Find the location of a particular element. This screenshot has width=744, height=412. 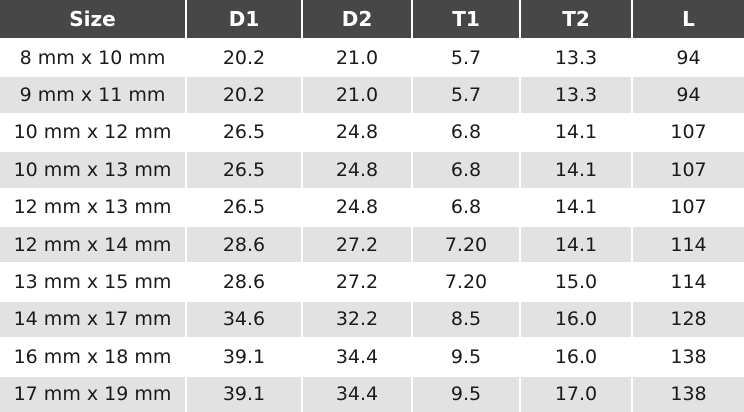

table-cell: 16 mm x 18 mm is located at coordinates (93, 356).